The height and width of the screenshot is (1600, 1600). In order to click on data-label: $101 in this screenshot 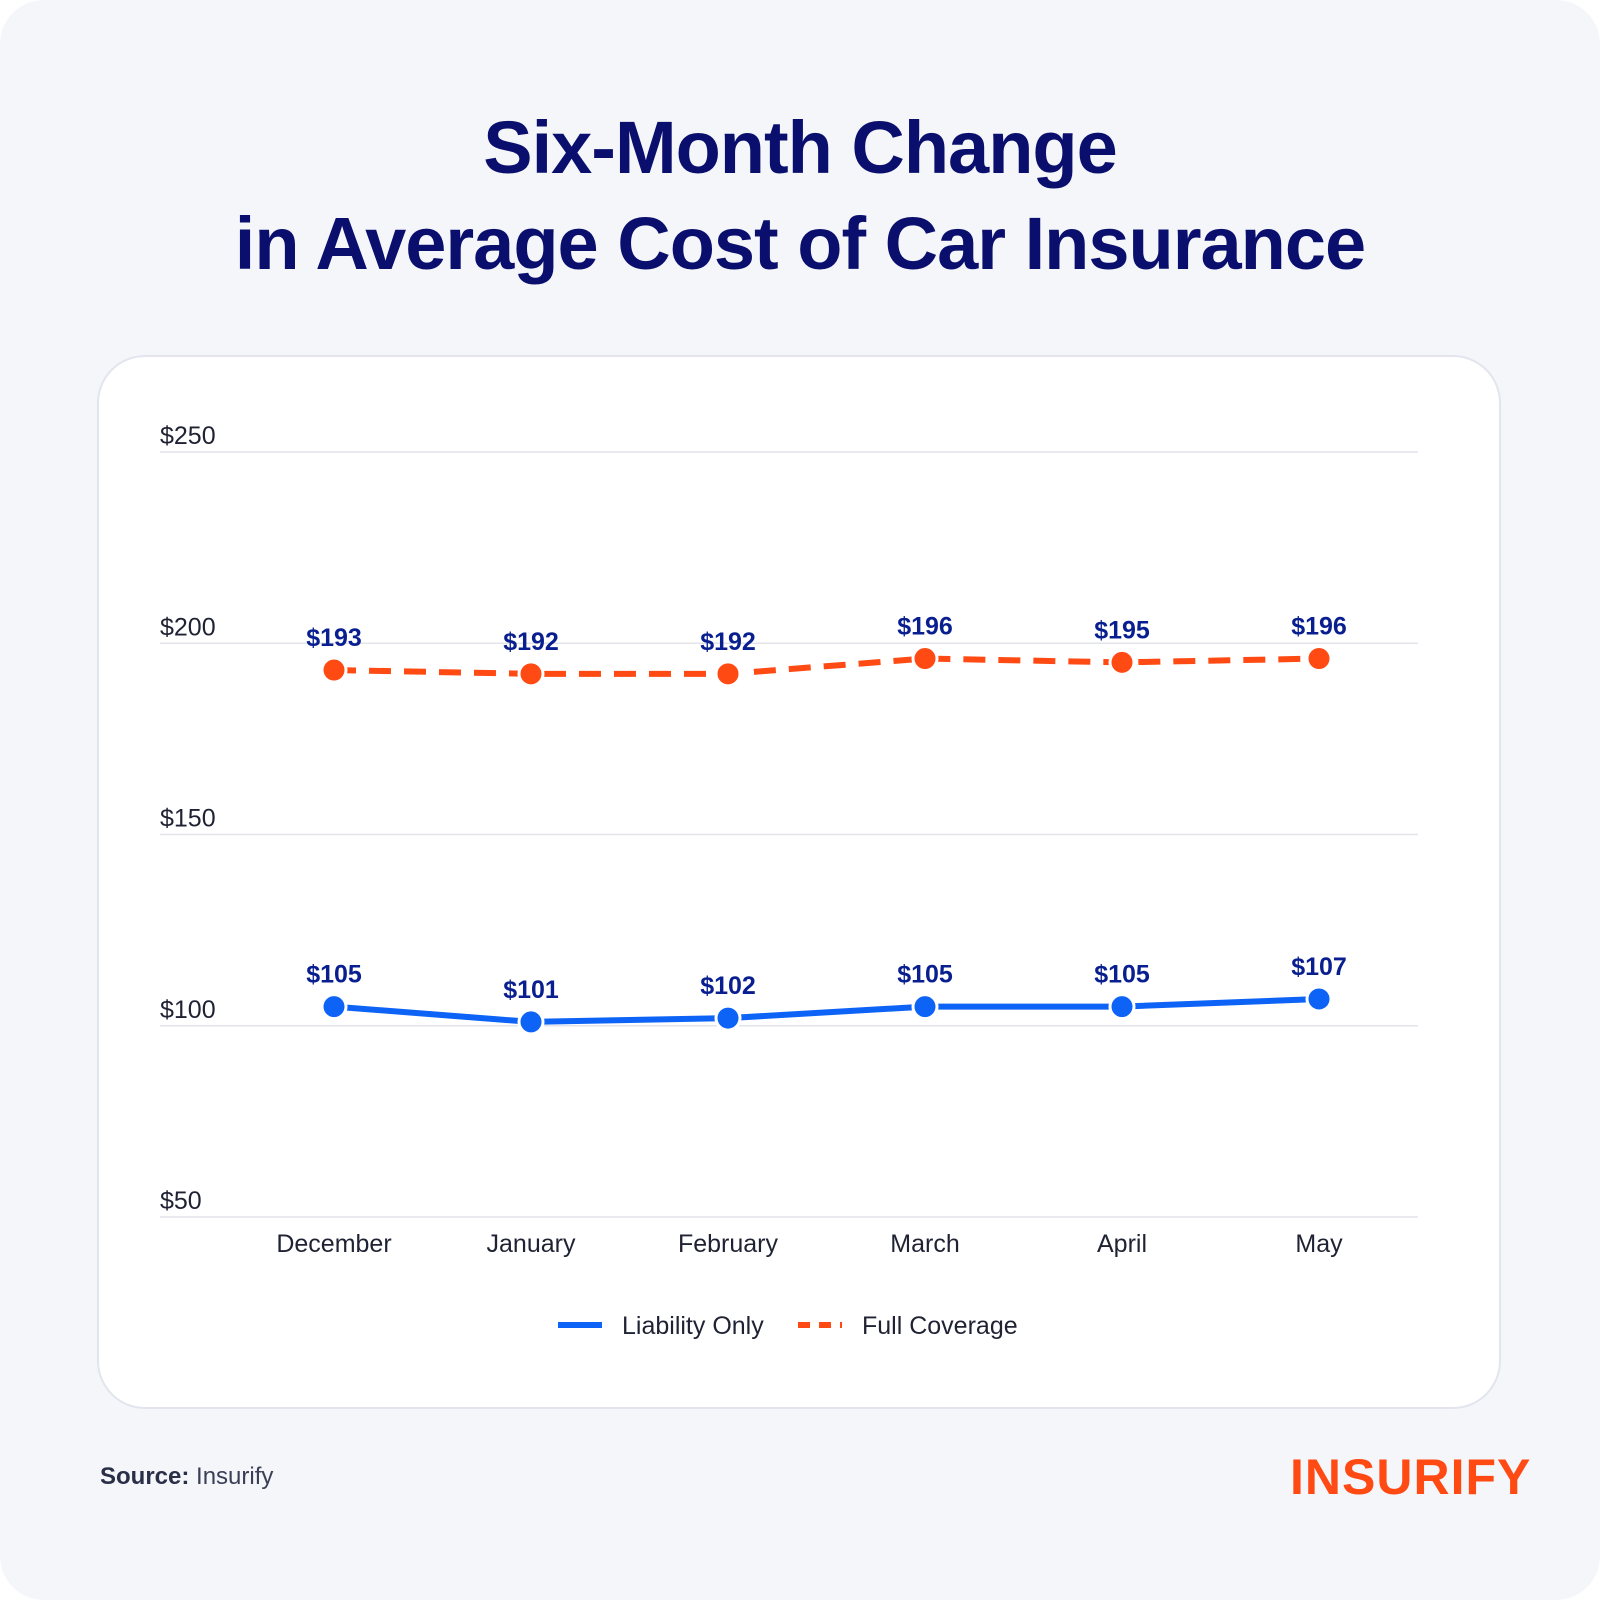, I will do `click(531, 990)`.